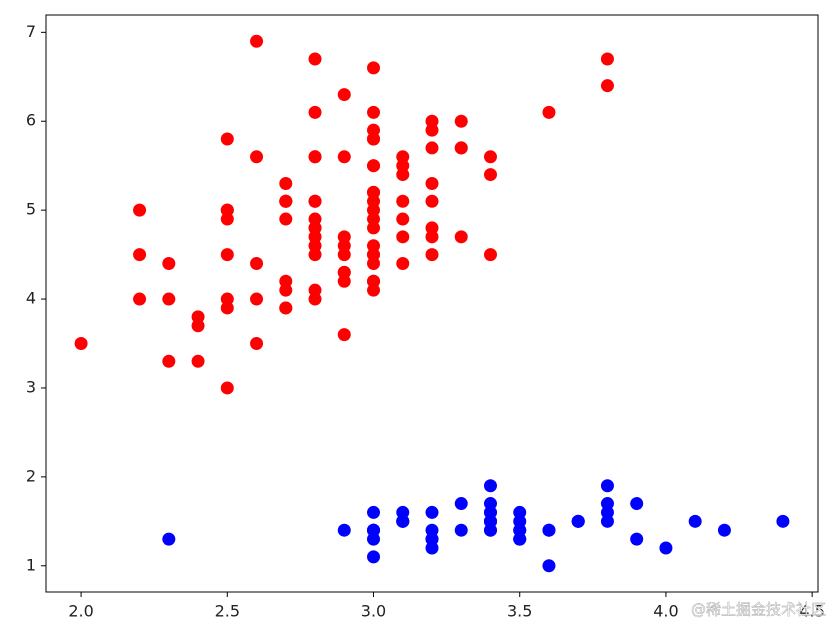 The width and height of the screenshot is (834, 637). What do you see at coordinates (373, 611) in the screenshot?
I see `x-tick-label: 3.0` at bounding box center [373, 611].